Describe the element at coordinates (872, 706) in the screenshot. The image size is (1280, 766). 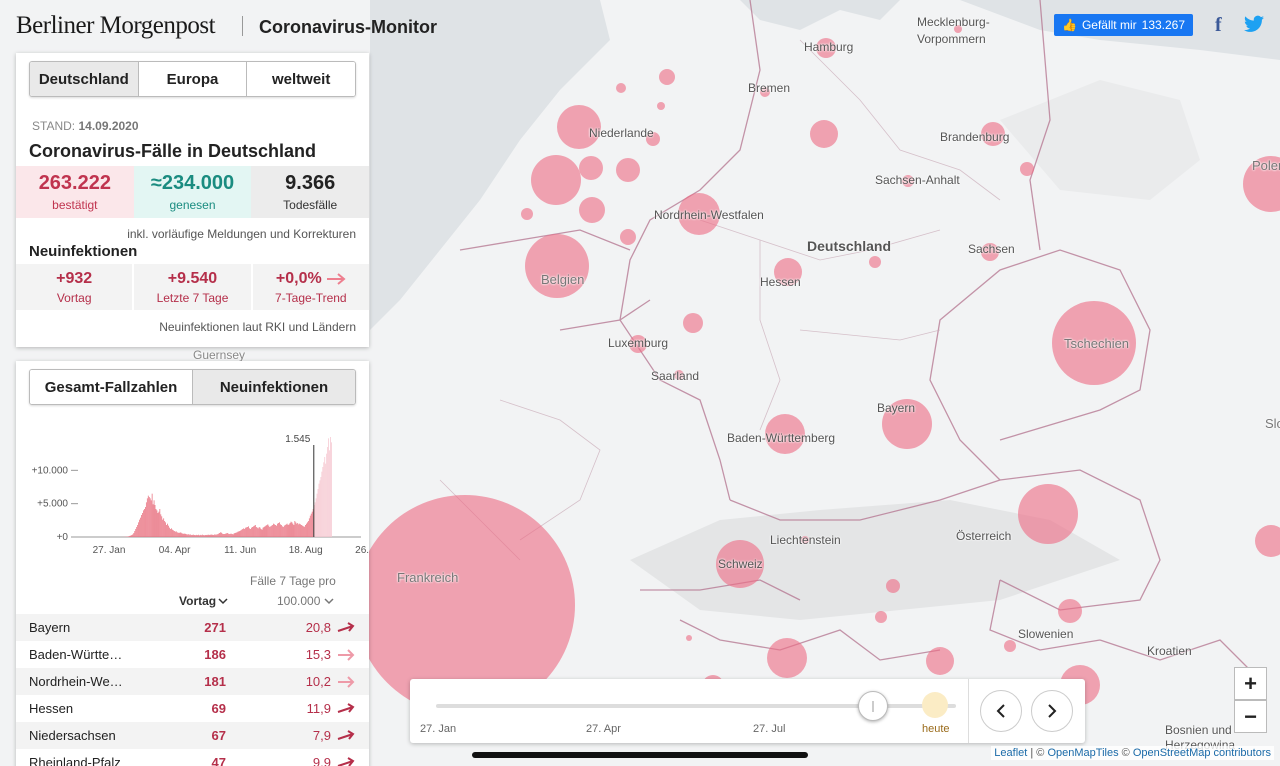
I see `timeline-handle` at that location.